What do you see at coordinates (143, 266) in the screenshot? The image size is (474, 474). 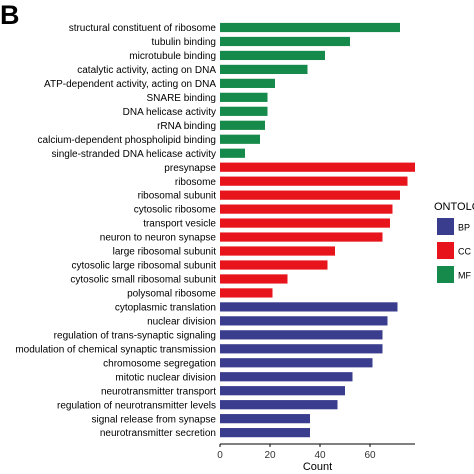 I see `category-label: cytosolic large ribosomal subunit` at bounding box center [143, 266].